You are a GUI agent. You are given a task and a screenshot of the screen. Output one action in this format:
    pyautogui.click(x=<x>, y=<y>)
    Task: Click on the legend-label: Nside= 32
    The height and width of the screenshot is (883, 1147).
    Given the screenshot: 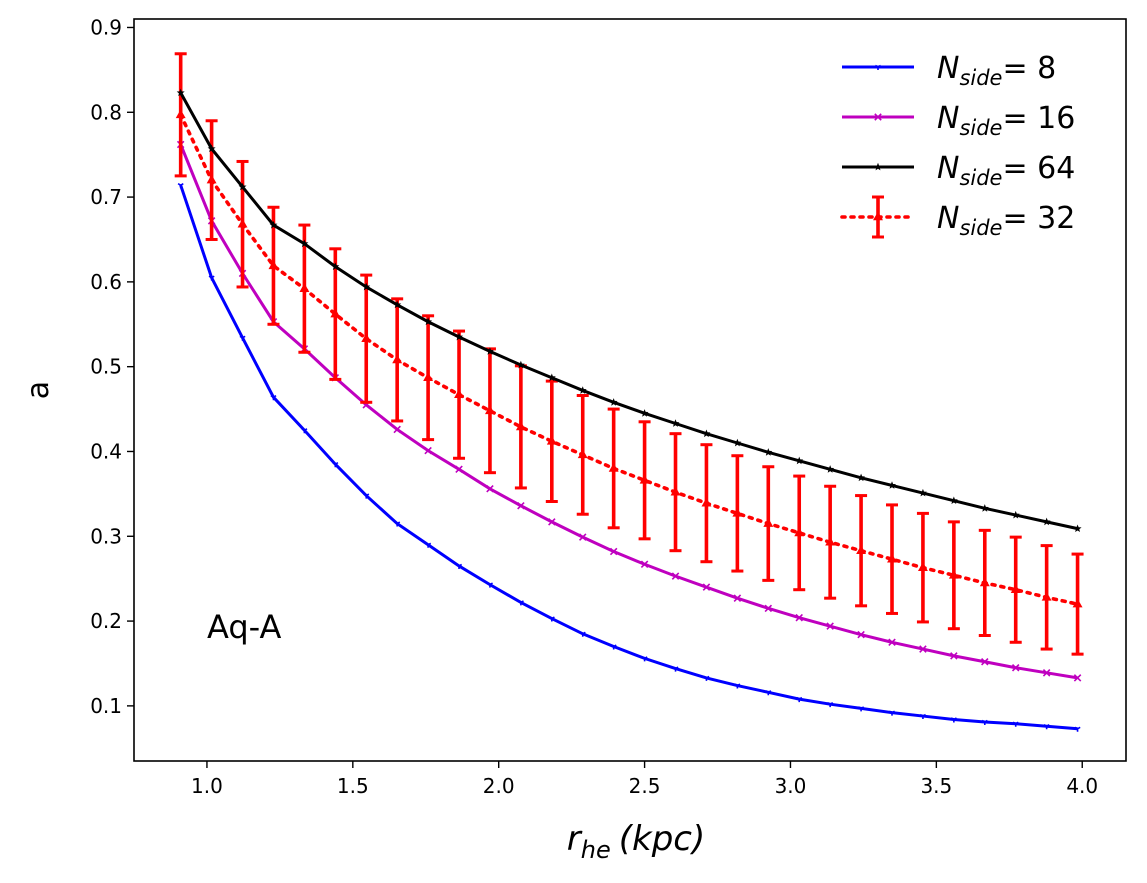 What is the action you would take?
    pyautogui.click(x=1006, y=220)
    